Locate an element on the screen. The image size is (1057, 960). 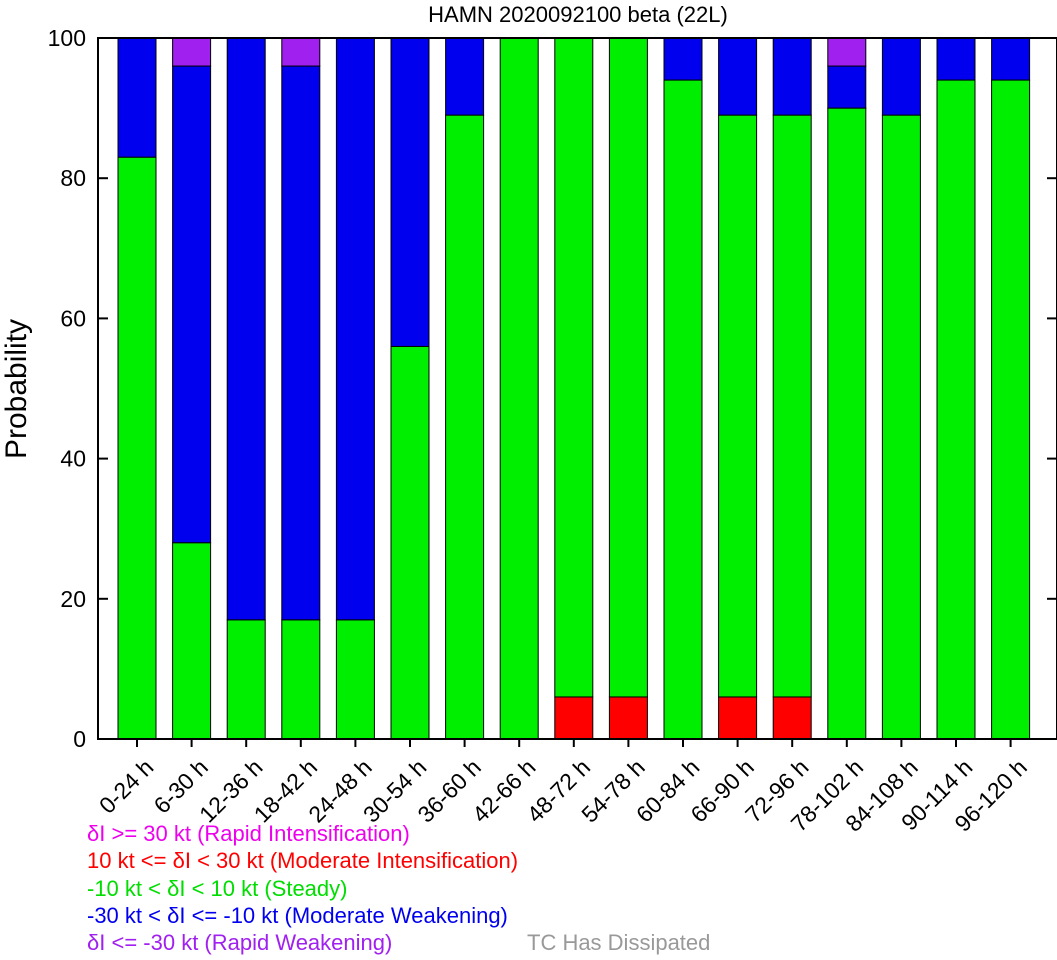
bar-segment-mw-84-108h is located at coordinates (901, 76).